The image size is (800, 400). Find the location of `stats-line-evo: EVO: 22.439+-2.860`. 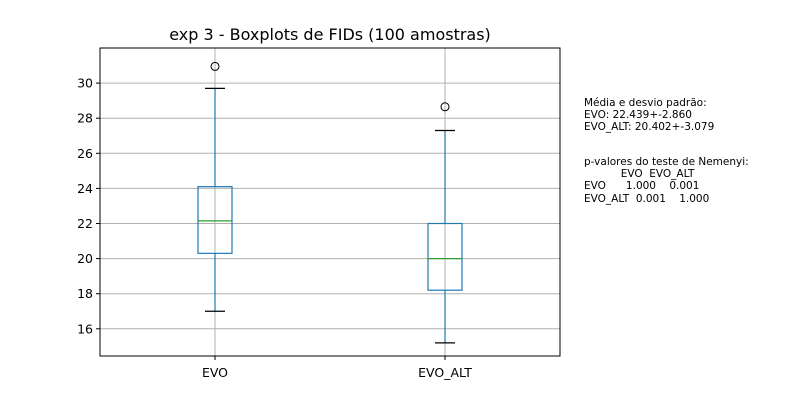

stats-line-evo: EVO: 22.439+-2.860 is located at coordinates (638, 115).